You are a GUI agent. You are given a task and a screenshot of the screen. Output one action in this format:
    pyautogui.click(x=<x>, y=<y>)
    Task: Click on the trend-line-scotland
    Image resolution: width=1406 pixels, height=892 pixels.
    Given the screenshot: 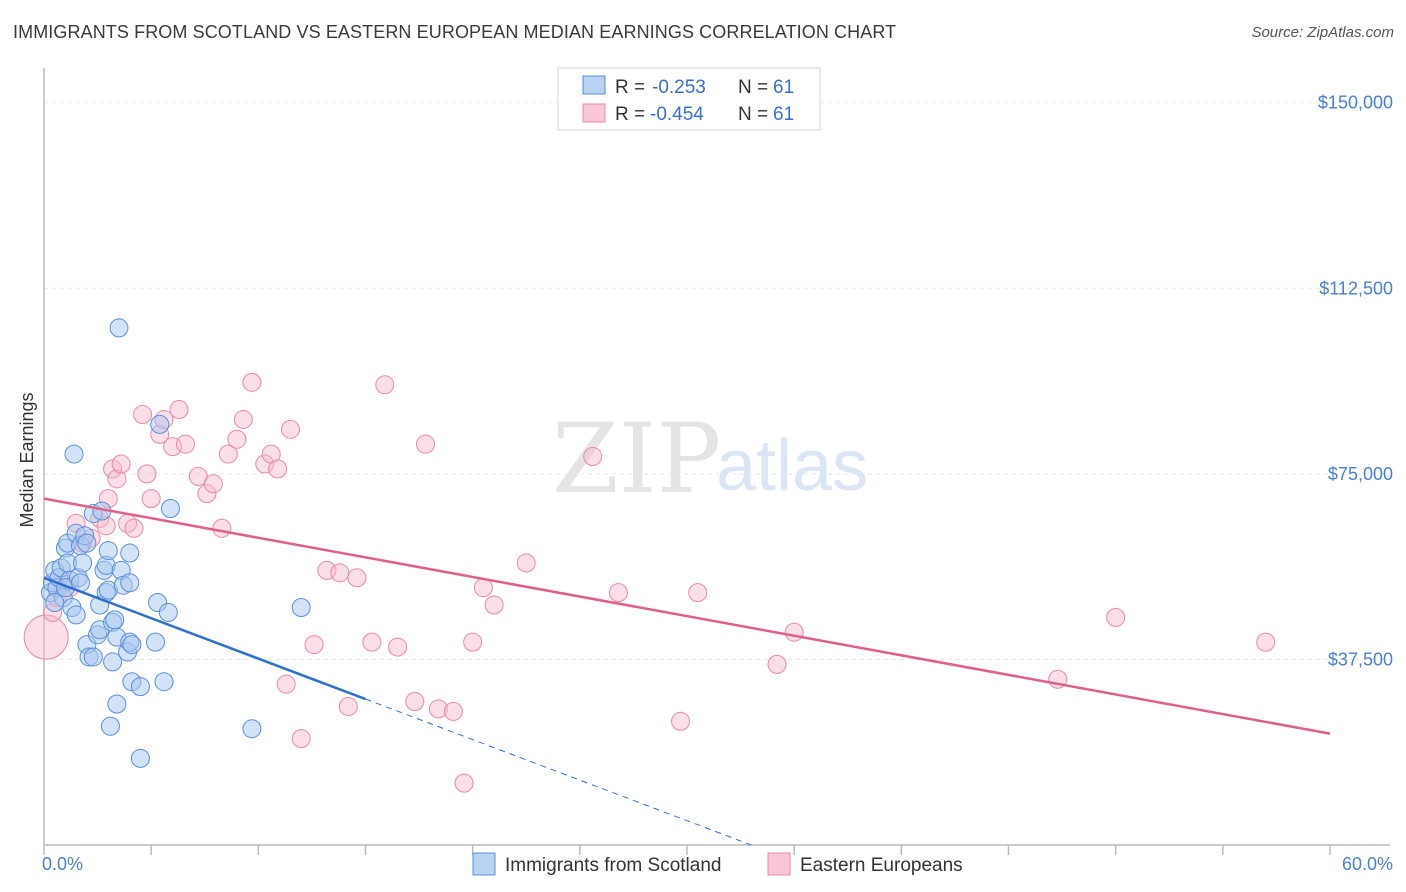 What is the action you would take?
    pyautogui.click(x=204, y=638)
    